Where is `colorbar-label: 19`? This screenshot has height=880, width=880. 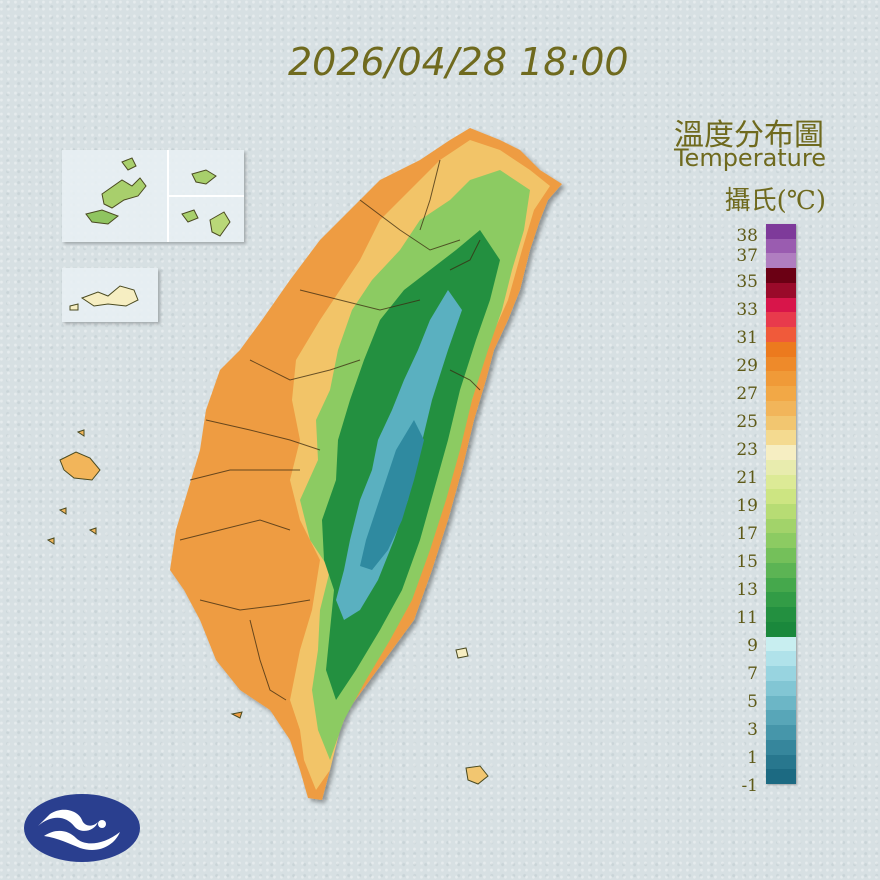
colorbar-label: 19 is located at coordinates (747, 506).